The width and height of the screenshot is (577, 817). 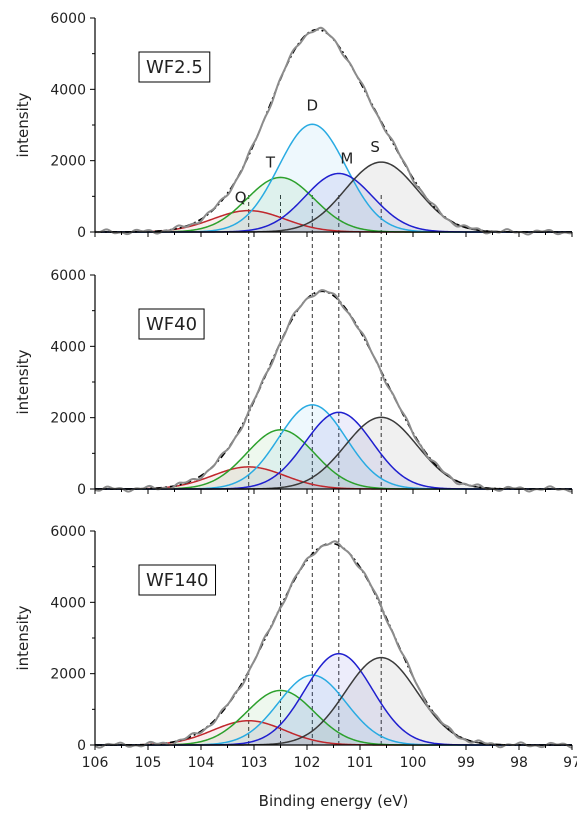 What do you see at coordinates (254, 763) in the screenshot?
I see `x-tick-label: 103` at bounding box center [254, 763].